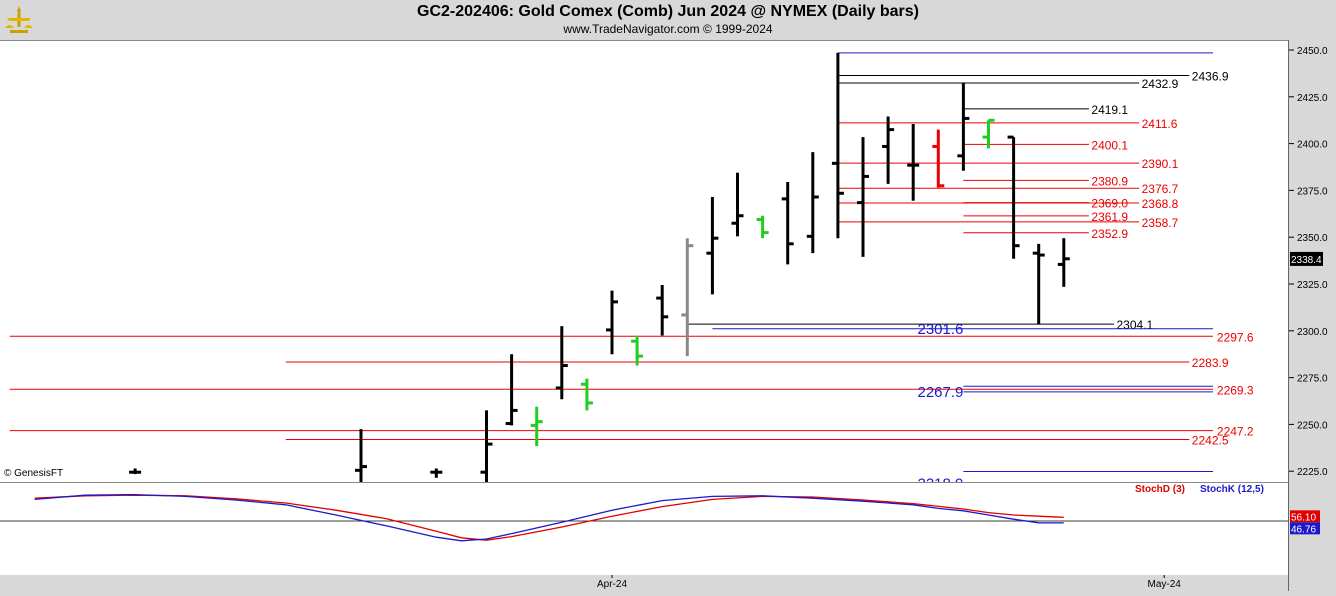 The image size is (1336, 596). I want to click on y-tick-6: 2300.0, so click(1312, 332).